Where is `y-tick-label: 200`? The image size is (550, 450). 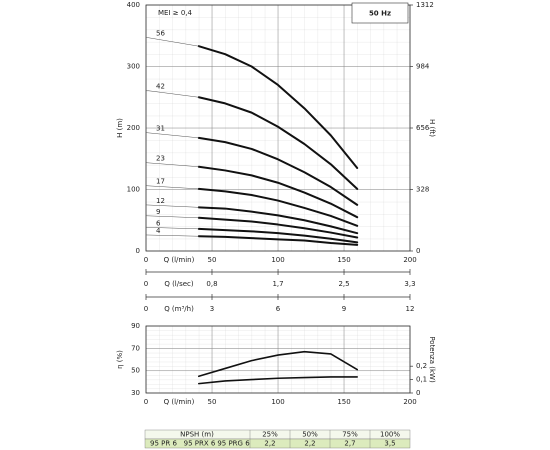
y-tick-label: 200 is located at coordinates (133, 128).